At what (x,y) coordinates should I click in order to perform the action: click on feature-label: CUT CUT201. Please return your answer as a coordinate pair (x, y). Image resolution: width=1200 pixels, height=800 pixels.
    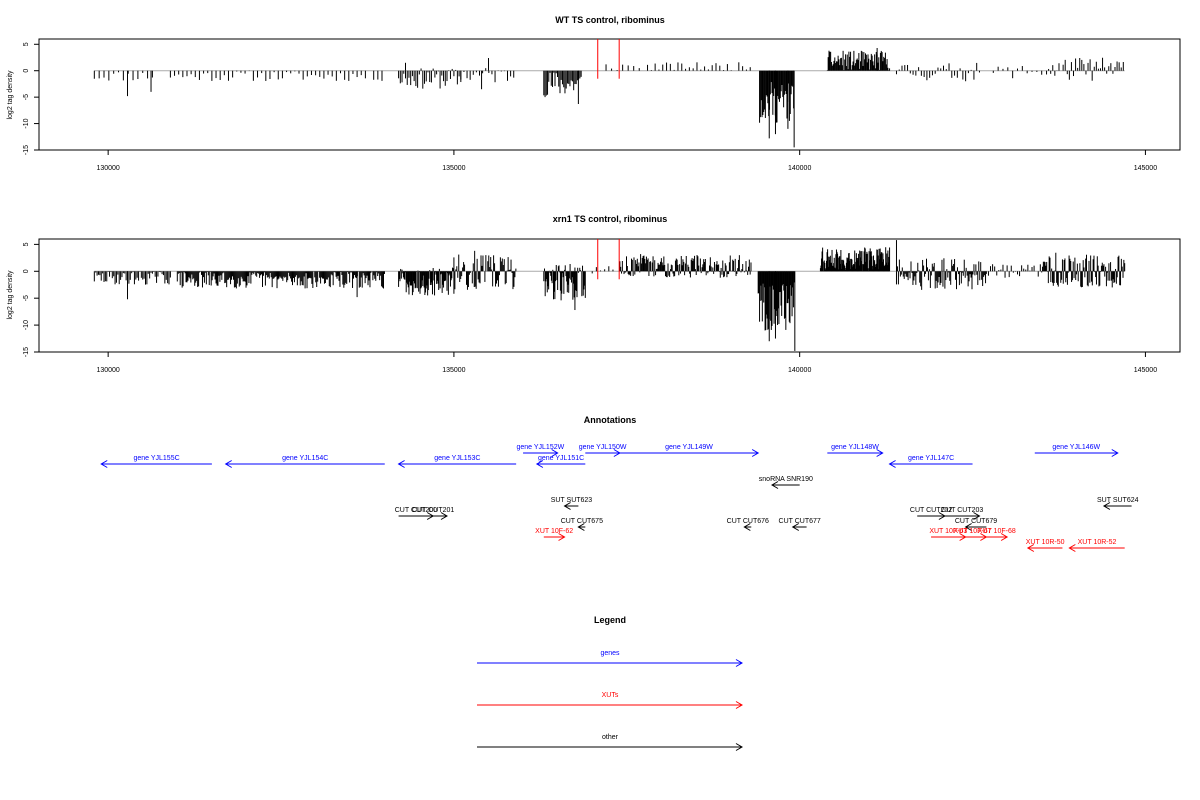
    Looking at the image, I should click on (433, 510).